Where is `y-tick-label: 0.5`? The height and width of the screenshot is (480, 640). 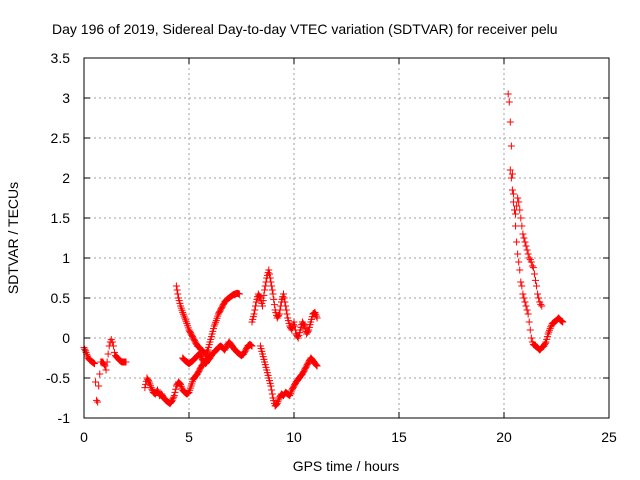
y-tick-label: 0.5 is located at coordinates (61, 298).